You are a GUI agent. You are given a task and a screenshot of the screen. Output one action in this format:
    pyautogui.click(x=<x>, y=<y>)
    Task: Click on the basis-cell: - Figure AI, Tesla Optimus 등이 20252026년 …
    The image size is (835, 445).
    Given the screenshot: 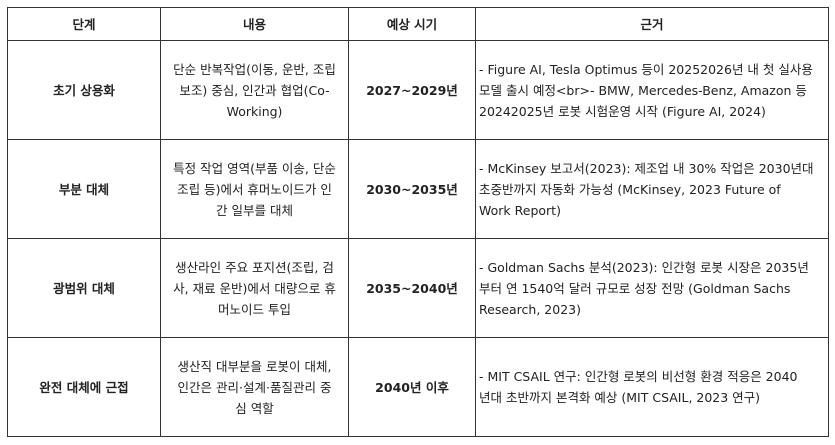 What is the action you would take?
    pyautogui.click(x=652, y=90)
    